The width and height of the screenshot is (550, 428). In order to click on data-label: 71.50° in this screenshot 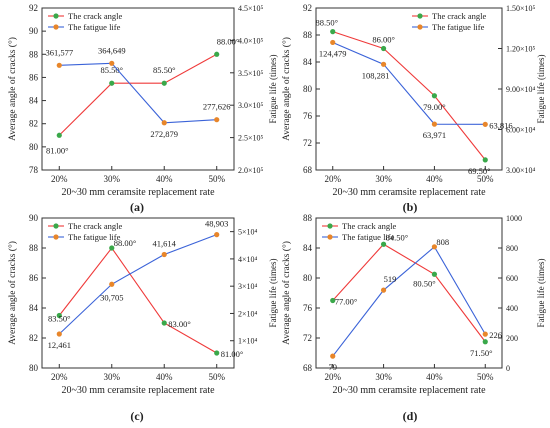, I will do `click(481, 353)`.